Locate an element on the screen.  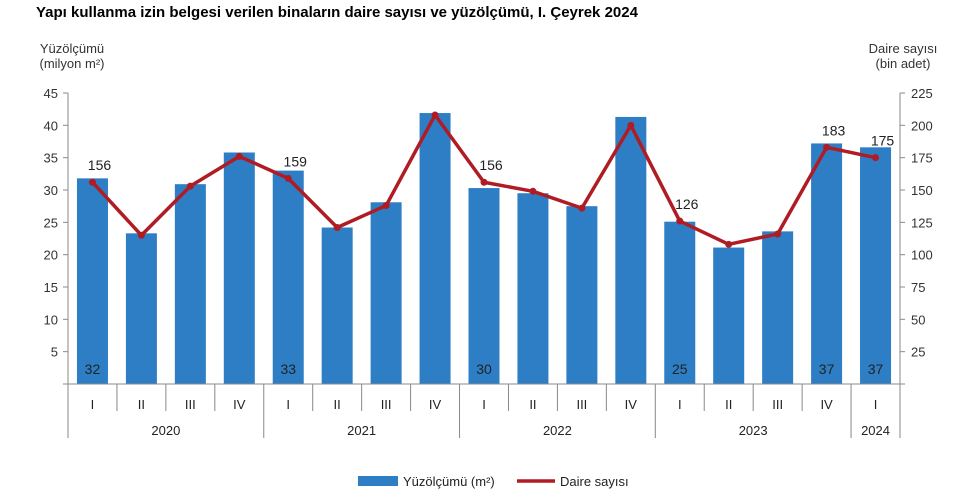
bar-value-label: 25 is located at coordinates (680, 369).